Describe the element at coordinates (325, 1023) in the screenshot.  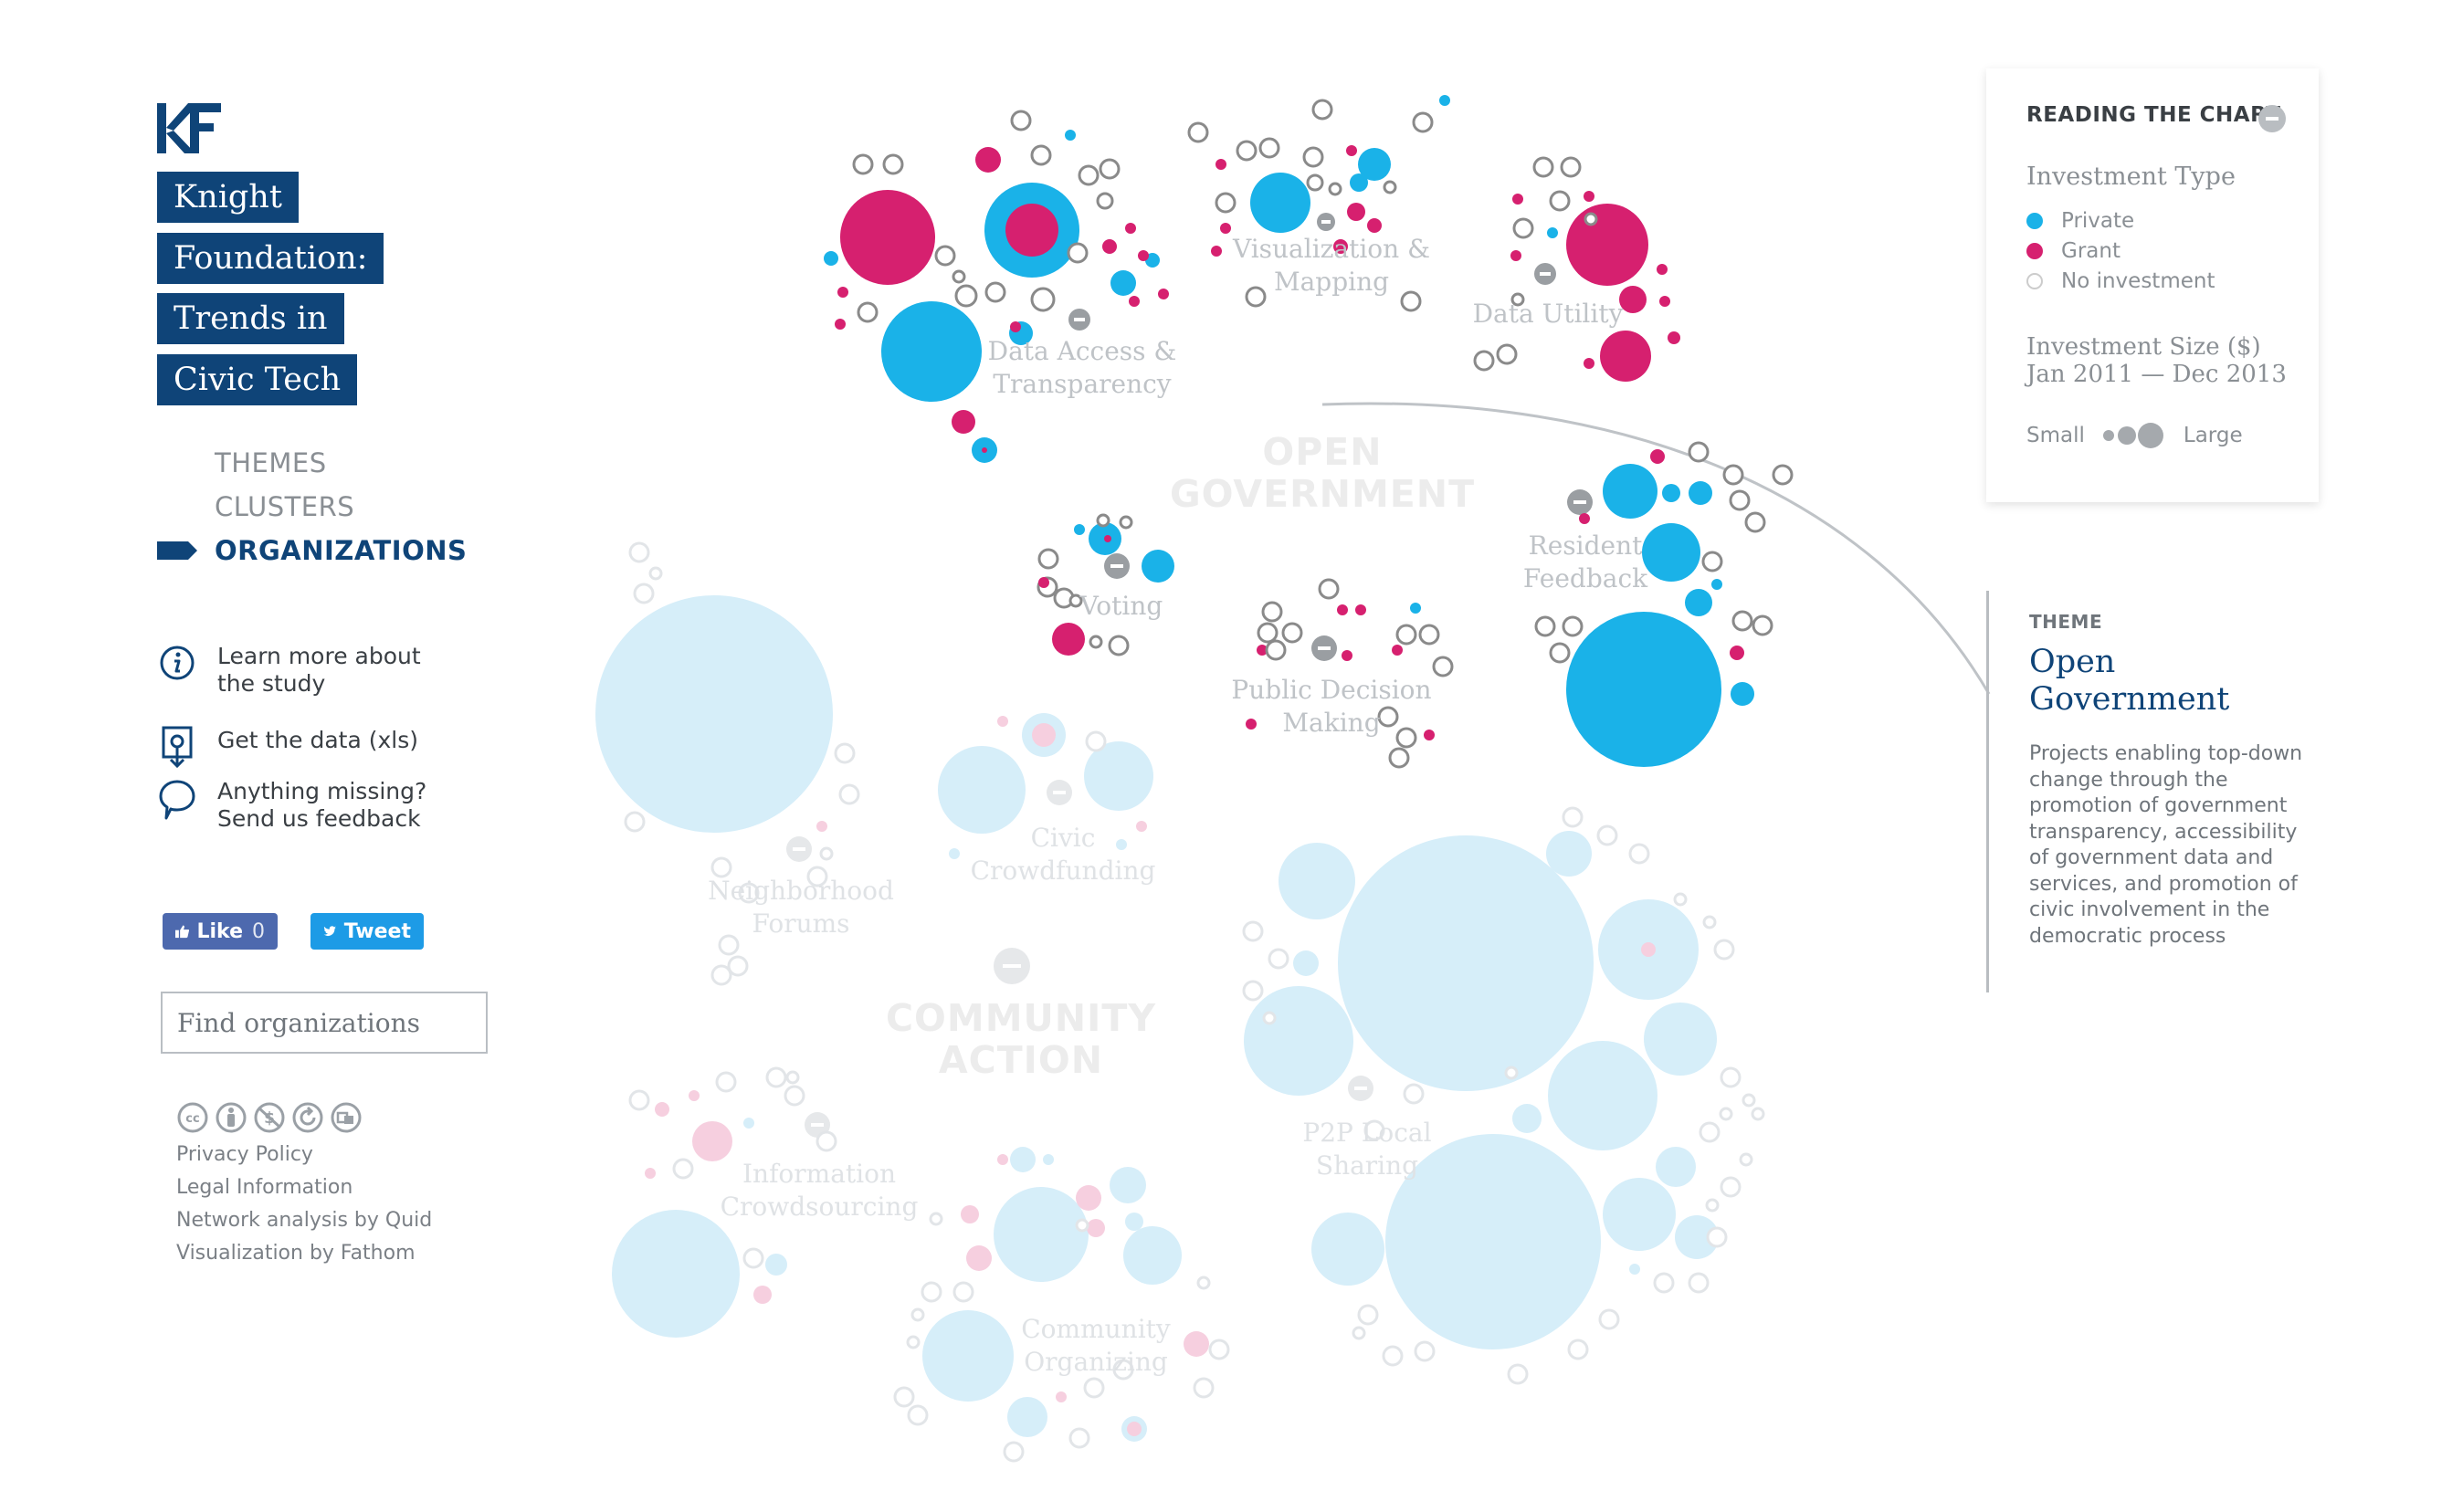
I see `find-organizations-input` at that location.